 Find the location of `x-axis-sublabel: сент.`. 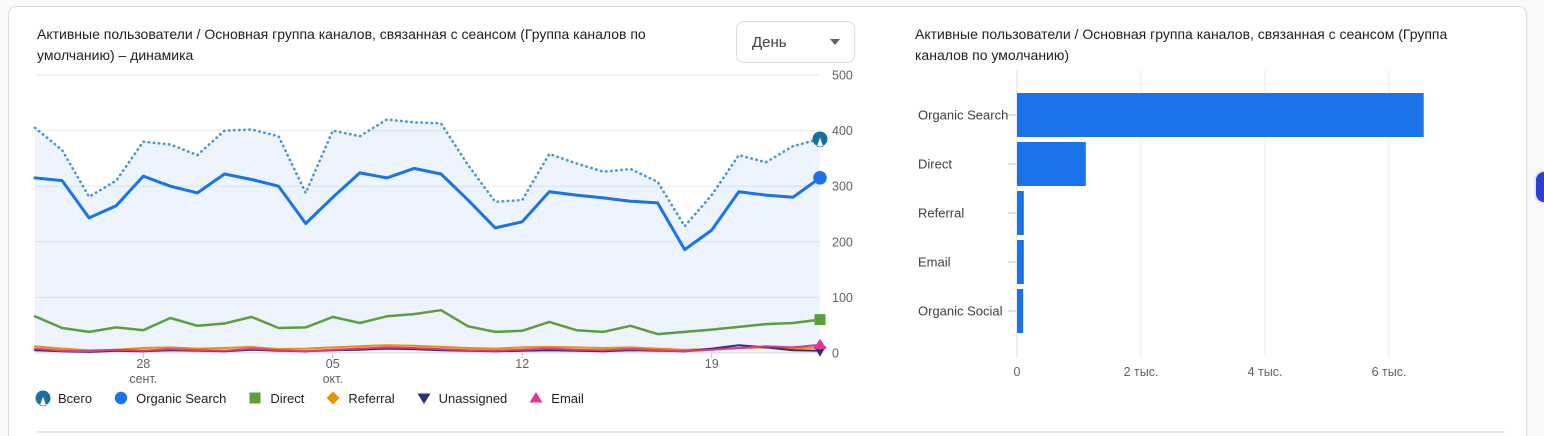

x-axis-sublabel: сент. is located at coordinates (143, 379).